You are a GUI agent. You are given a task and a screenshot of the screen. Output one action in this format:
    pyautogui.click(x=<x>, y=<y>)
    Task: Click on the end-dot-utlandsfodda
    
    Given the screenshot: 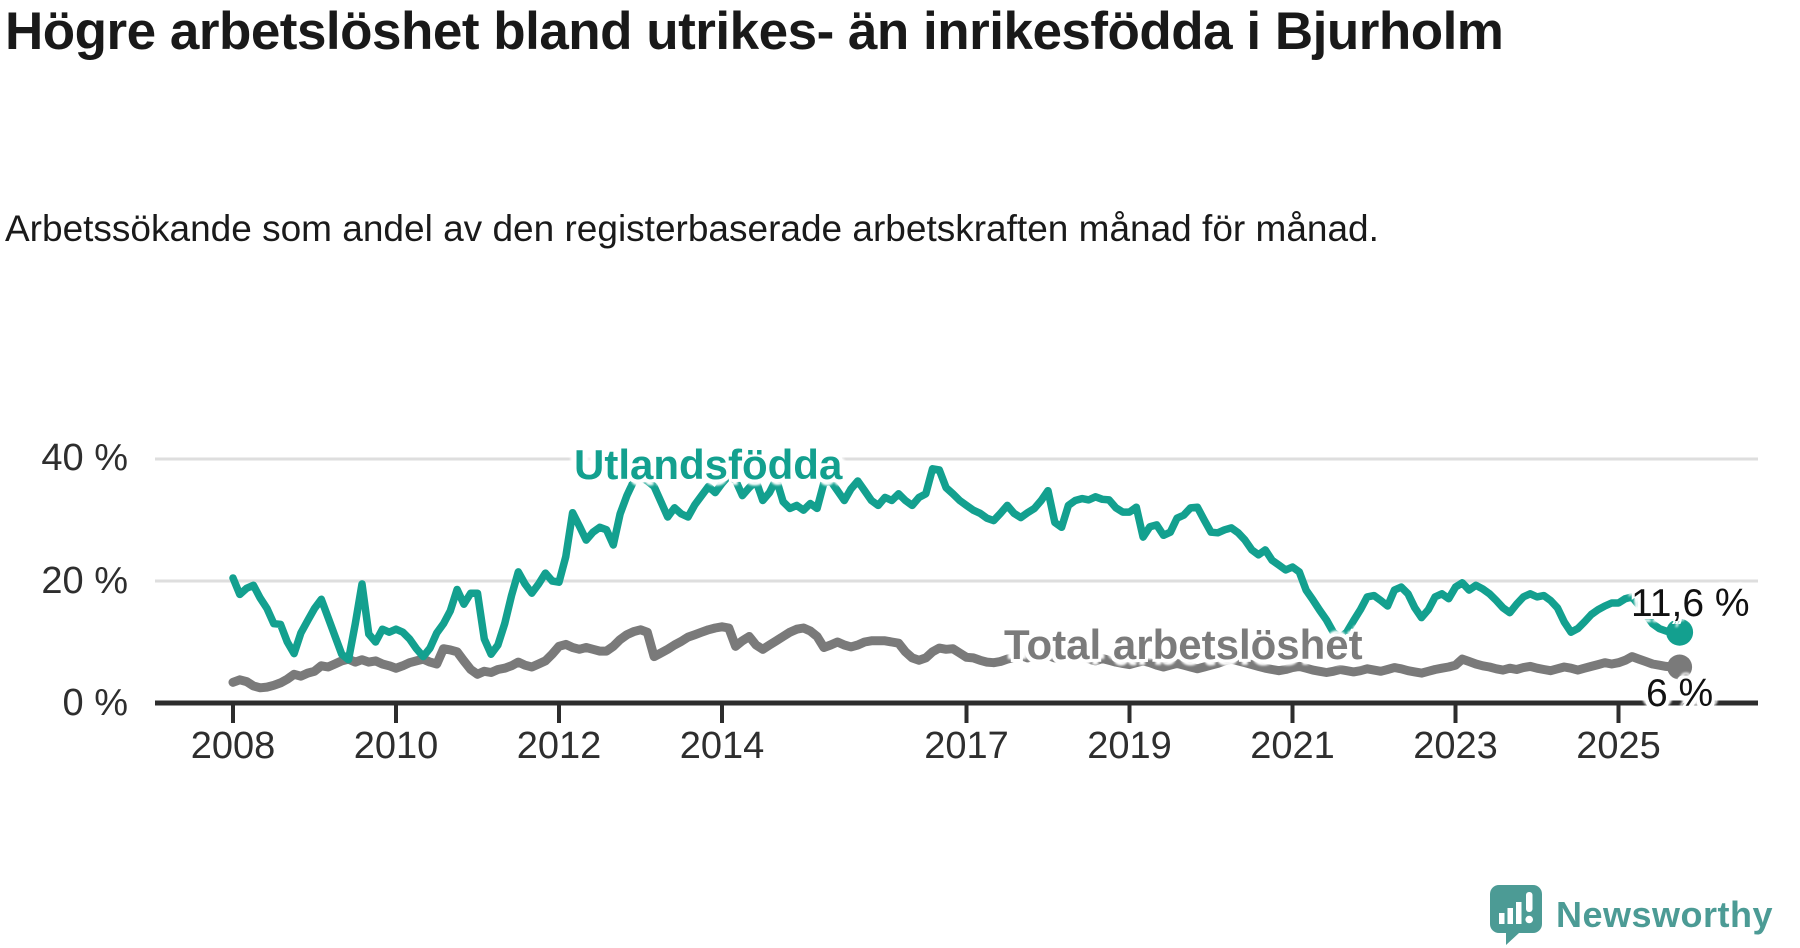 What is the action you would take?
    pyautogui.click(x=1680, y=632)
    